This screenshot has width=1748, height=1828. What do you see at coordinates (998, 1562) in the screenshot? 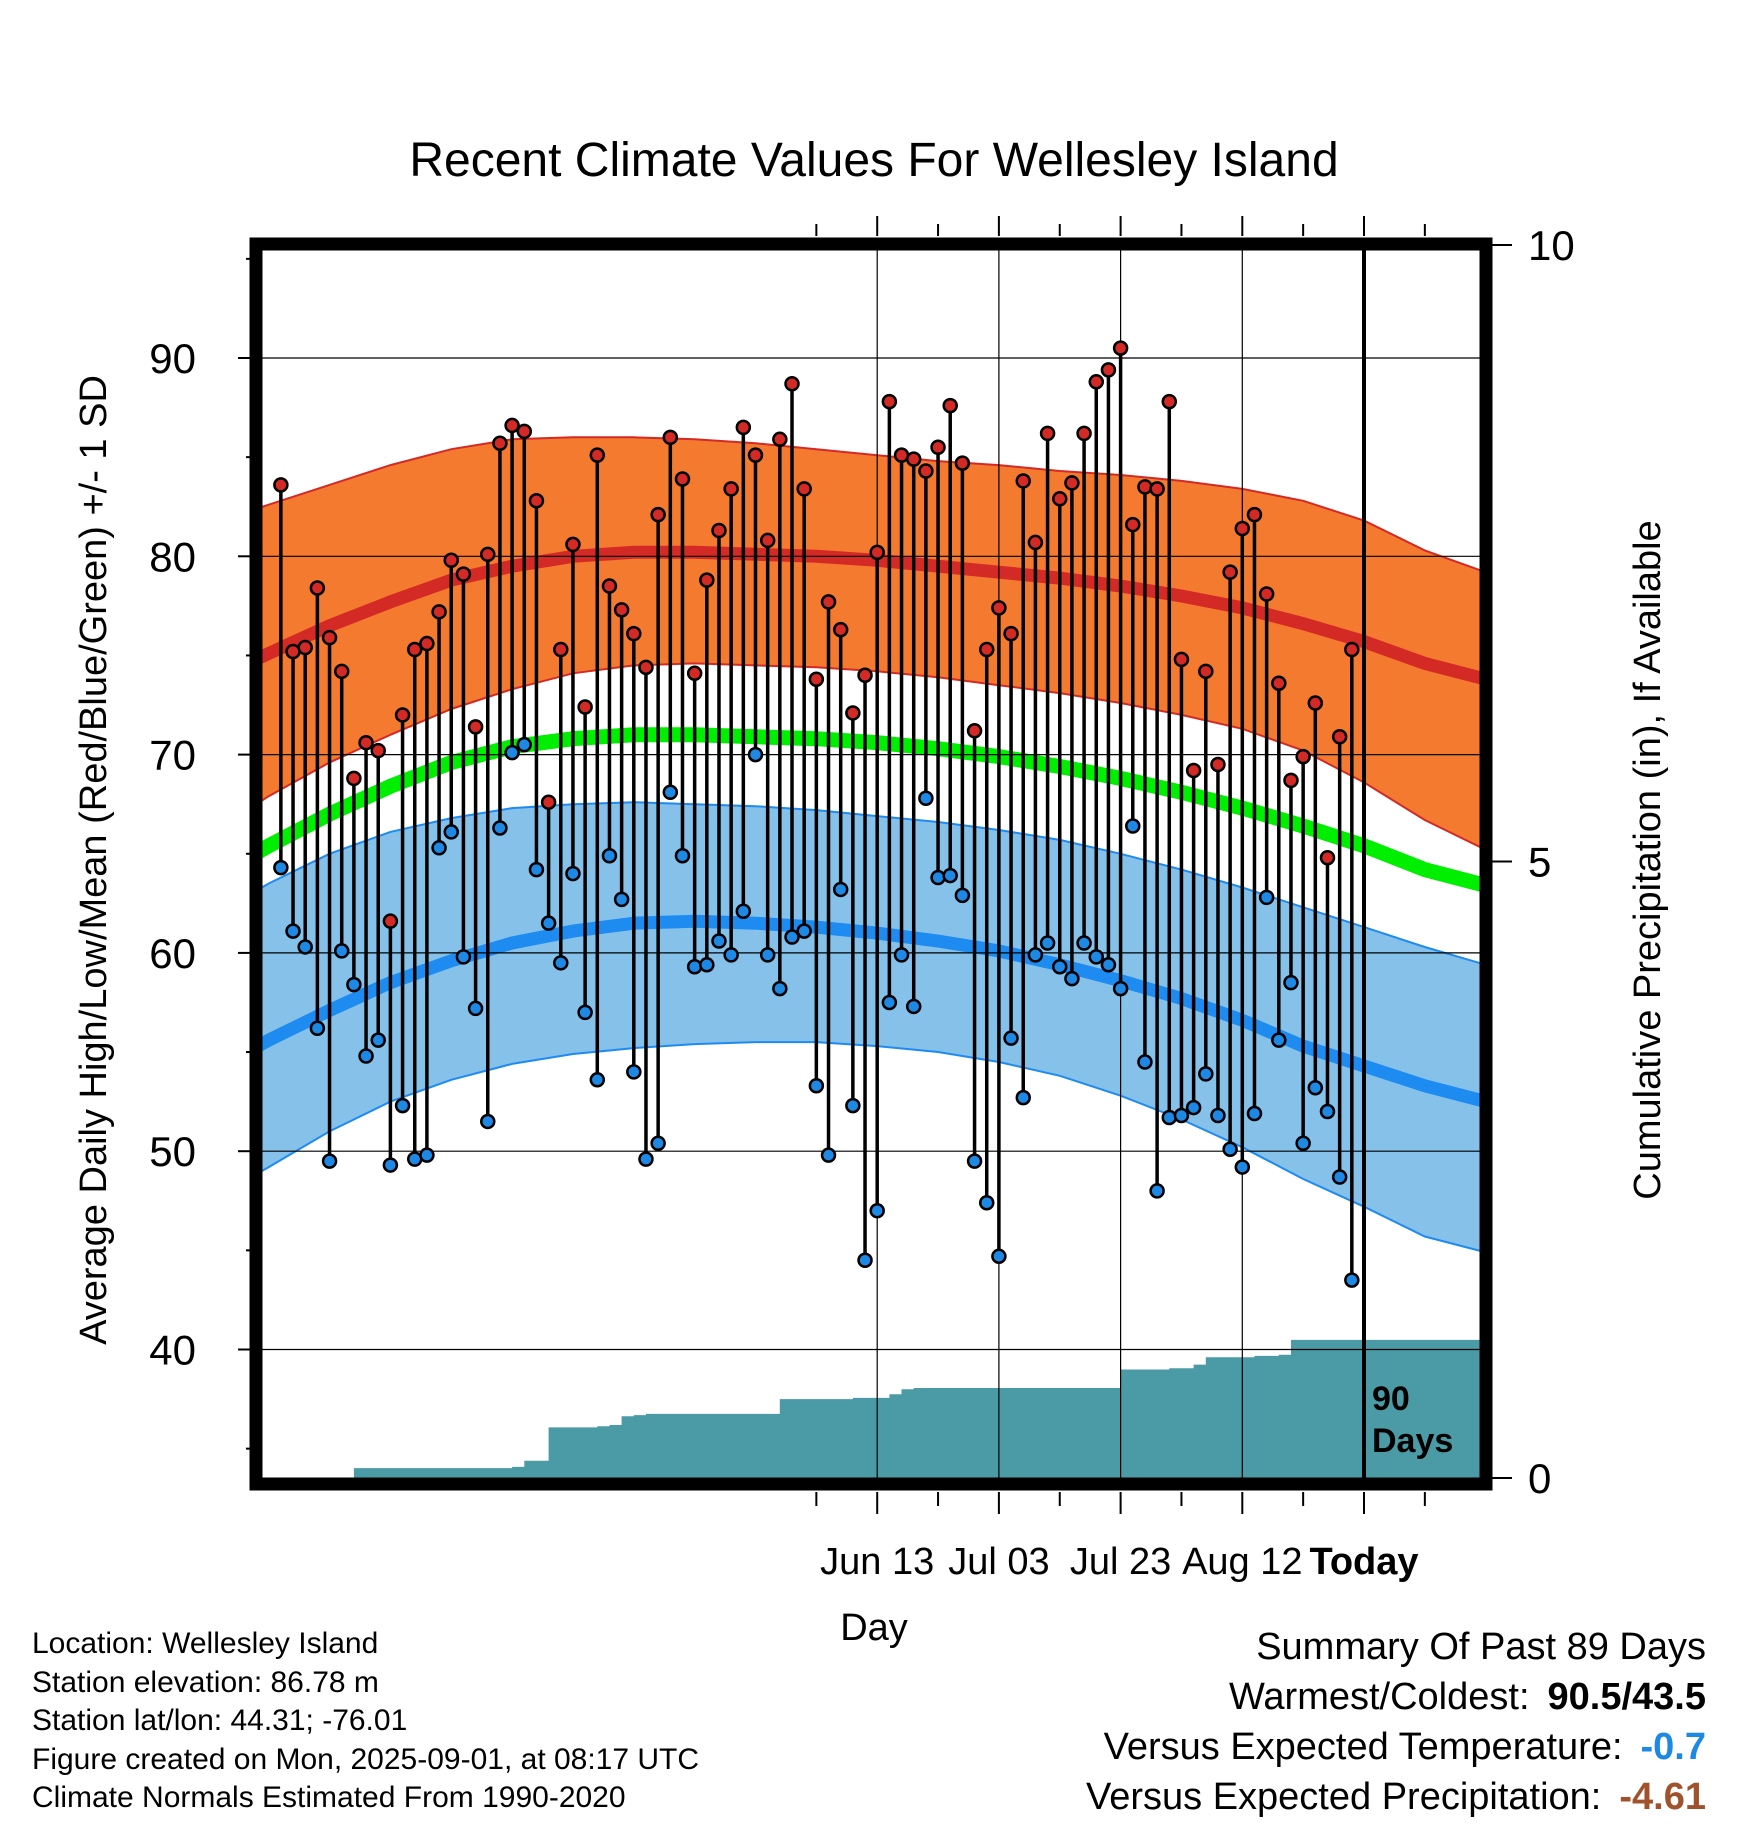
I see `x-tick-label: Jul 03` at bounding box center [998, 1562].